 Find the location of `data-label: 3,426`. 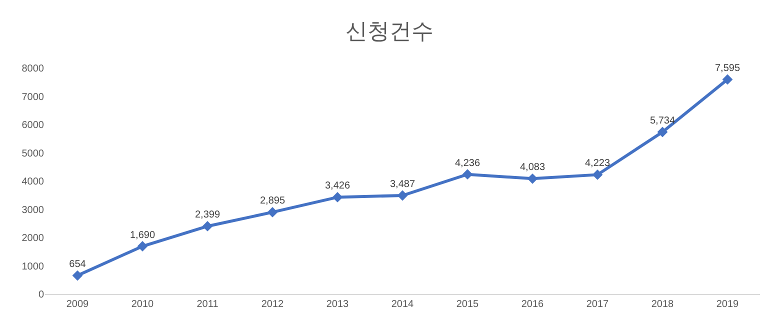

data-label: 3,426 is located at coordinates (337, 186).